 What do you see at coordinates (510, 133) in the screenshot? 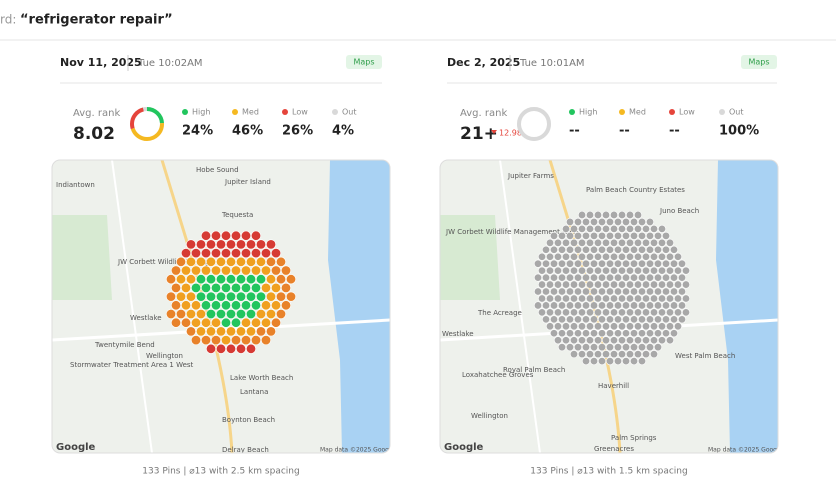
I see `rank-change: 12.98` at bounding box center [510, 133].